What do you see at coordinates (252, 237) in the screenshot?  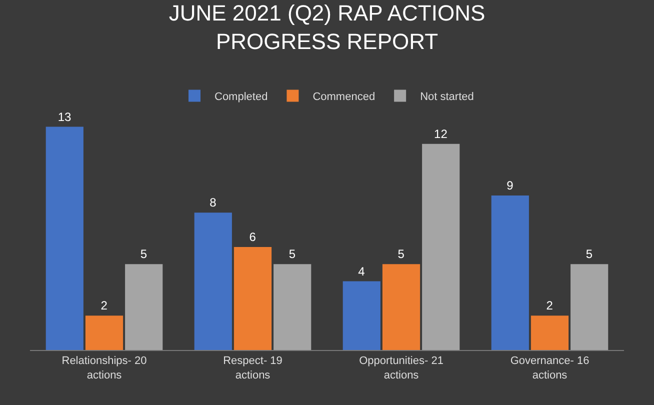 I see `data-label: 6` at bounding box center [252, 237].